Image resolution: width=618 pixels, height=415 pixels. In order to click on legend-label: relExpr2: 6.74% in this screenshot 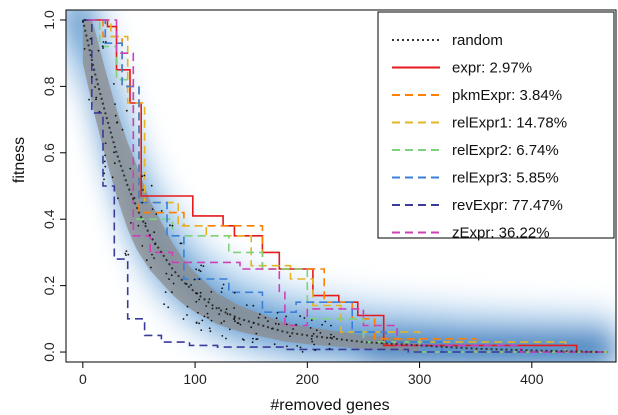, I will do `click(505, 150)`.